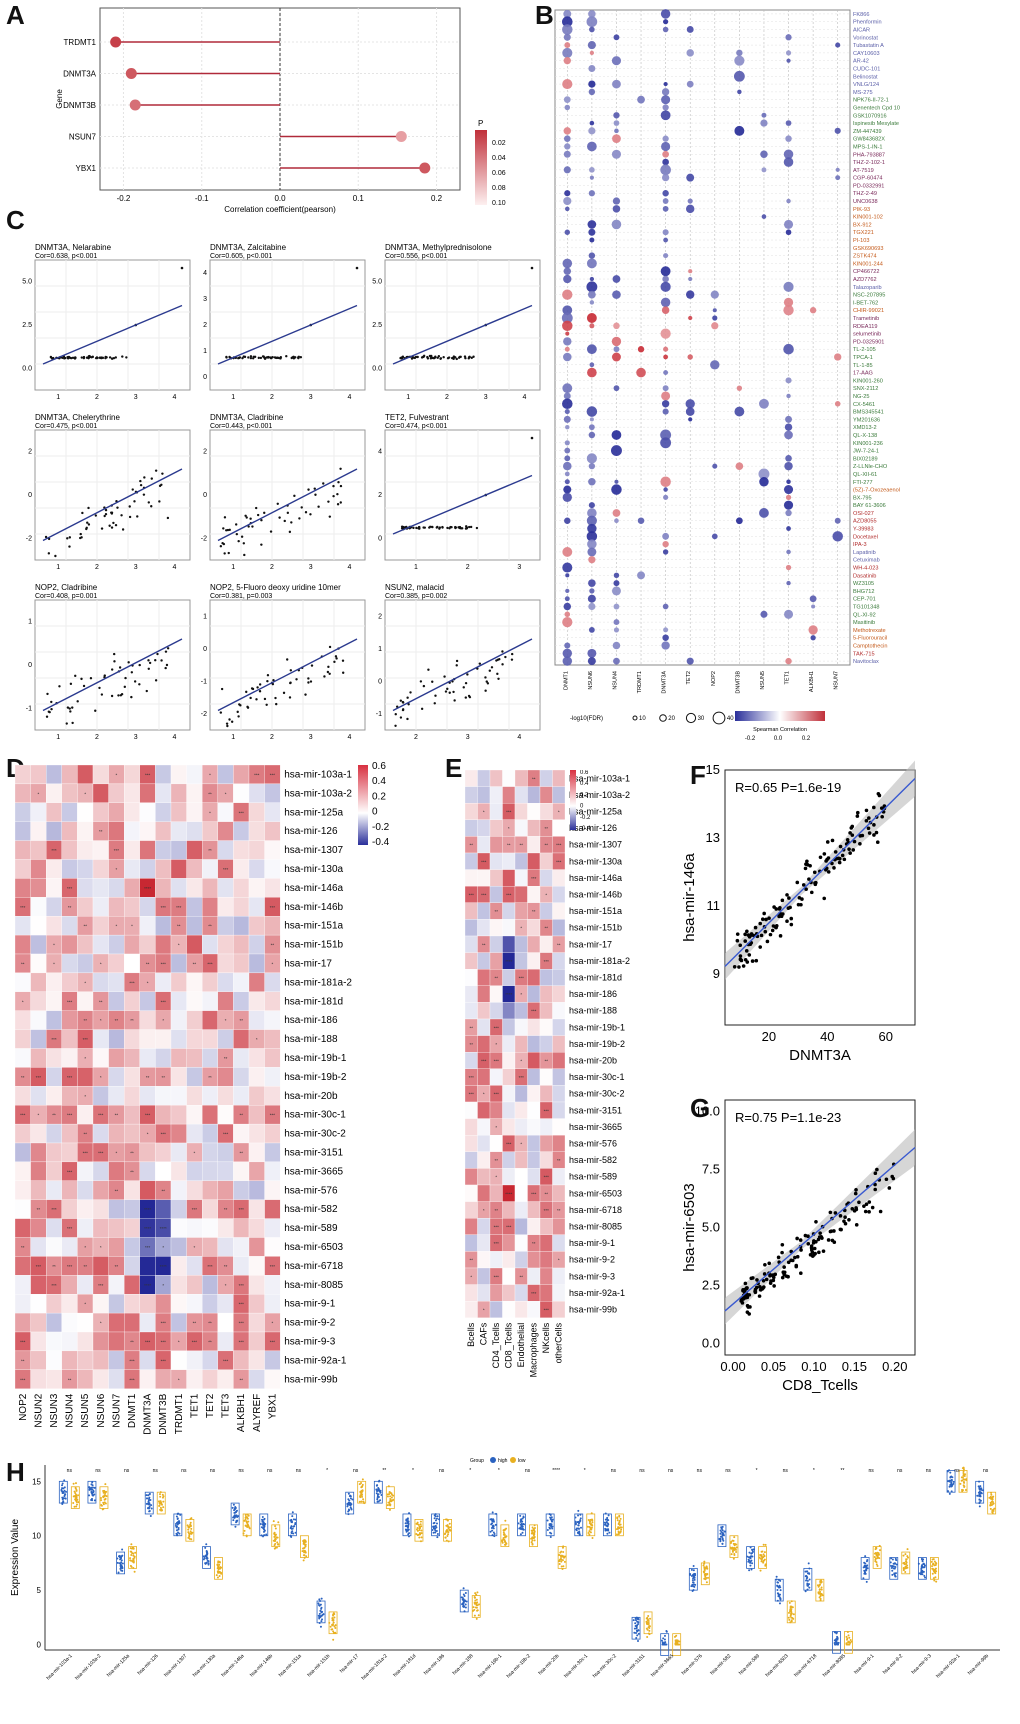 Image resolution: width=1020 pixels, height=1724 pixels. What do you see at coordinates (867, 23) in the screenshot?
I see `drug-label: Phenformin` at bounding box center [867, 23].